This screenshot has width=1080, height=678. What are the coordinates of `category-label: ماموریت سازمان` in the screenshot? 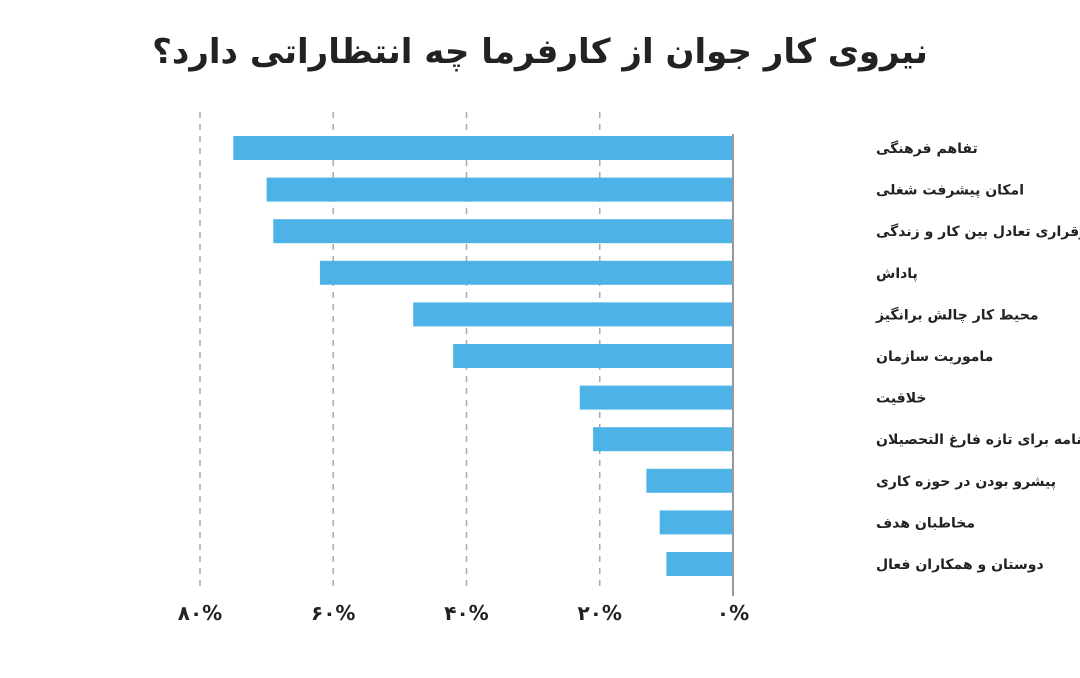 It's located at (934, 357).